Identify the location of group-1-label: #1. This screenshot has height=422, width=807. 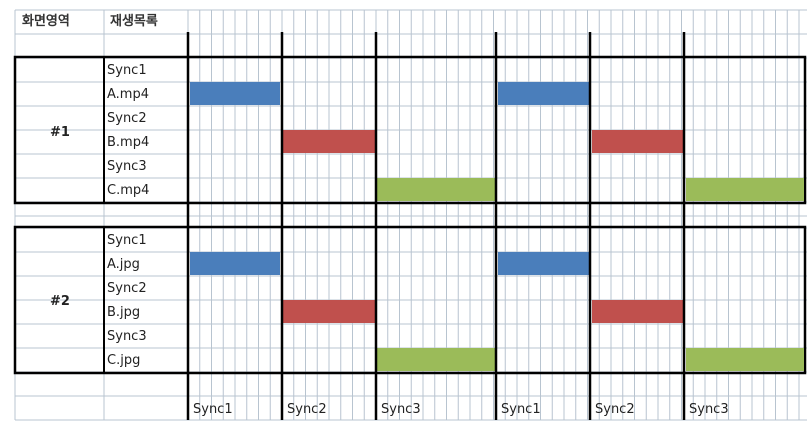
(60, 132).